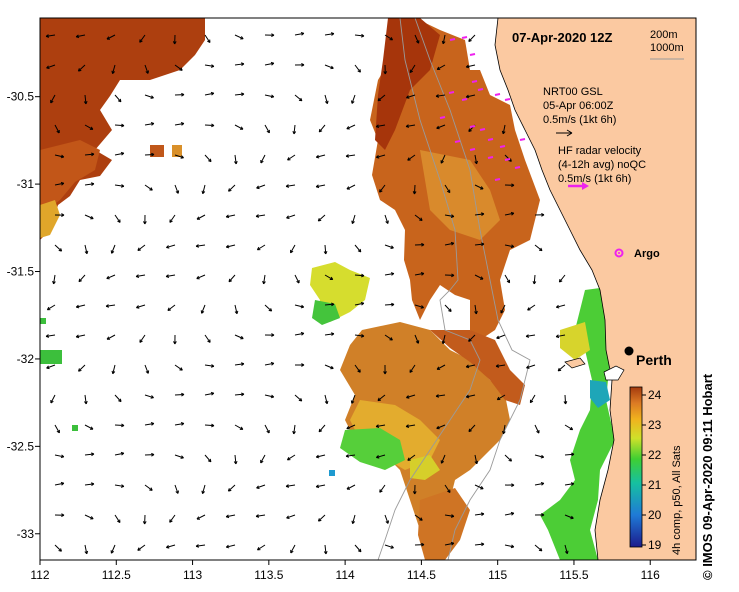 This screenshot has width=739, height=592. What do you see at coordinates (116, 575) in the screenshot?
I see `x-tick-label: 112.5` at bounding box center [116, 575].